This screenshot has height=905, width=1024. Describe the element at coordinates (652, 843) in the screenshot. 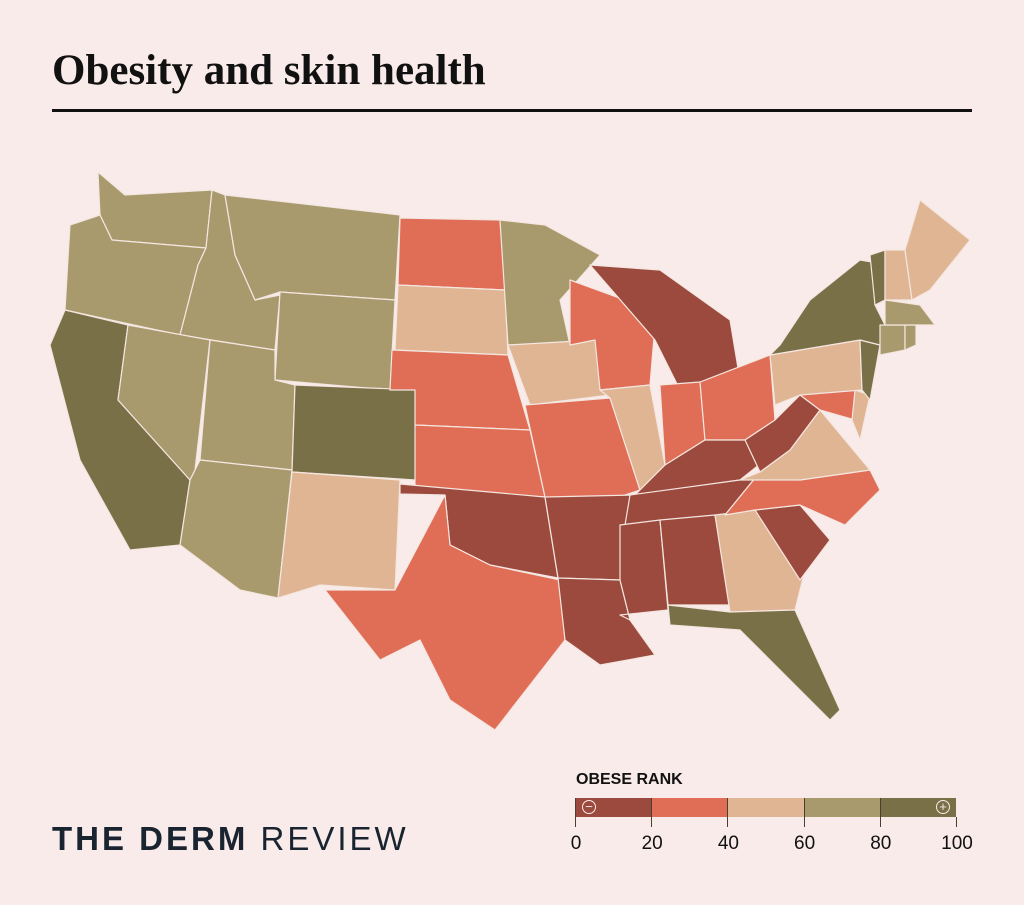

I see `legend-tick-label: 20` at that location.